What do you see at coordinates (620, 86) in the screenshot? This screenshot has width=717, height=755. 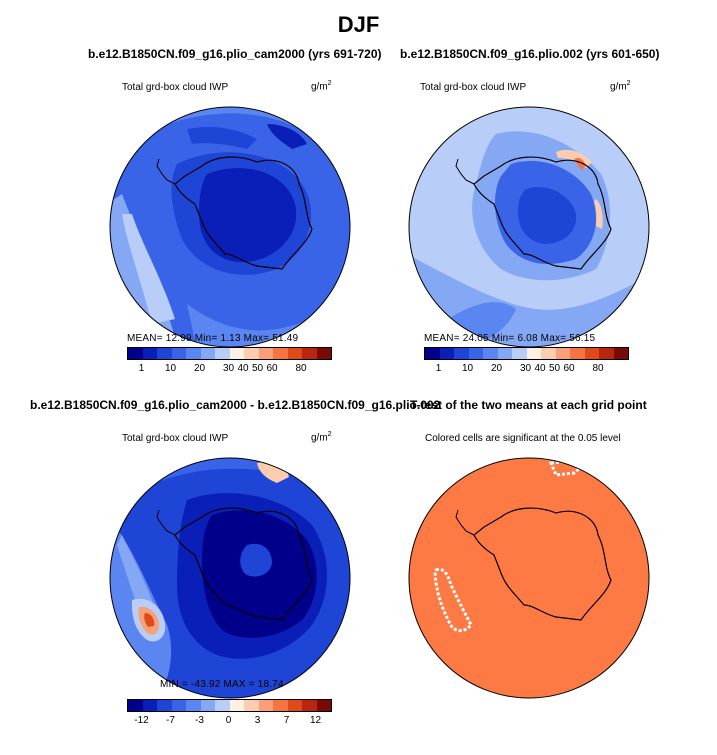 I see `panel2-units: g/m2` at bounding box center [620, 86].